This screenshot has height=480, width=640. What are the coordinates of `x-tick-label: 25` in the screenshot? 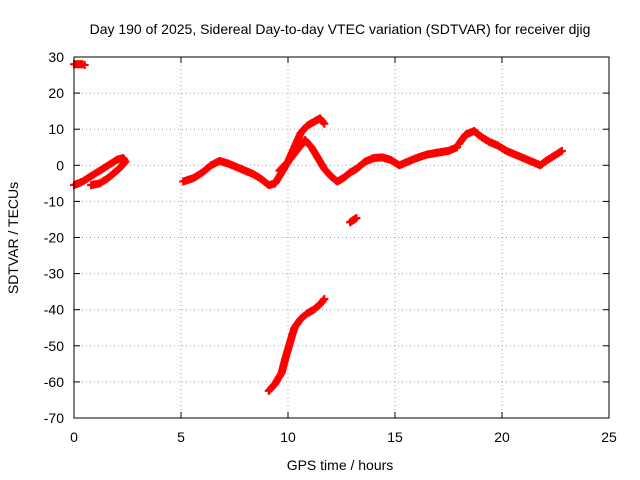 It's located at (609, 437).